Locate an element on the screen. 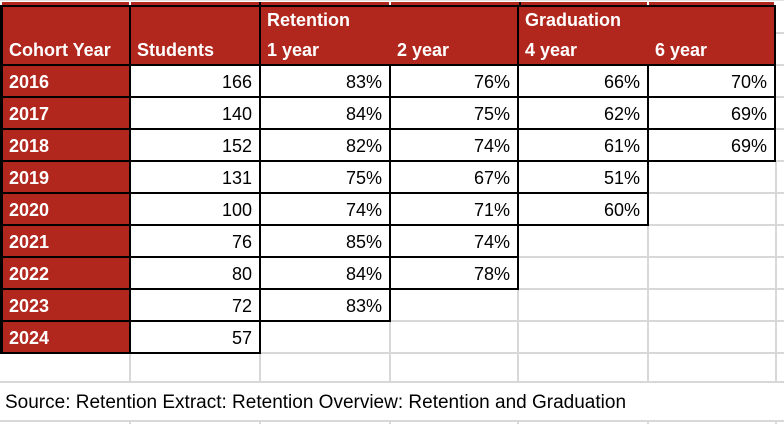  cell-graduation-4yr: 66% is located at coordinates (583, 82).